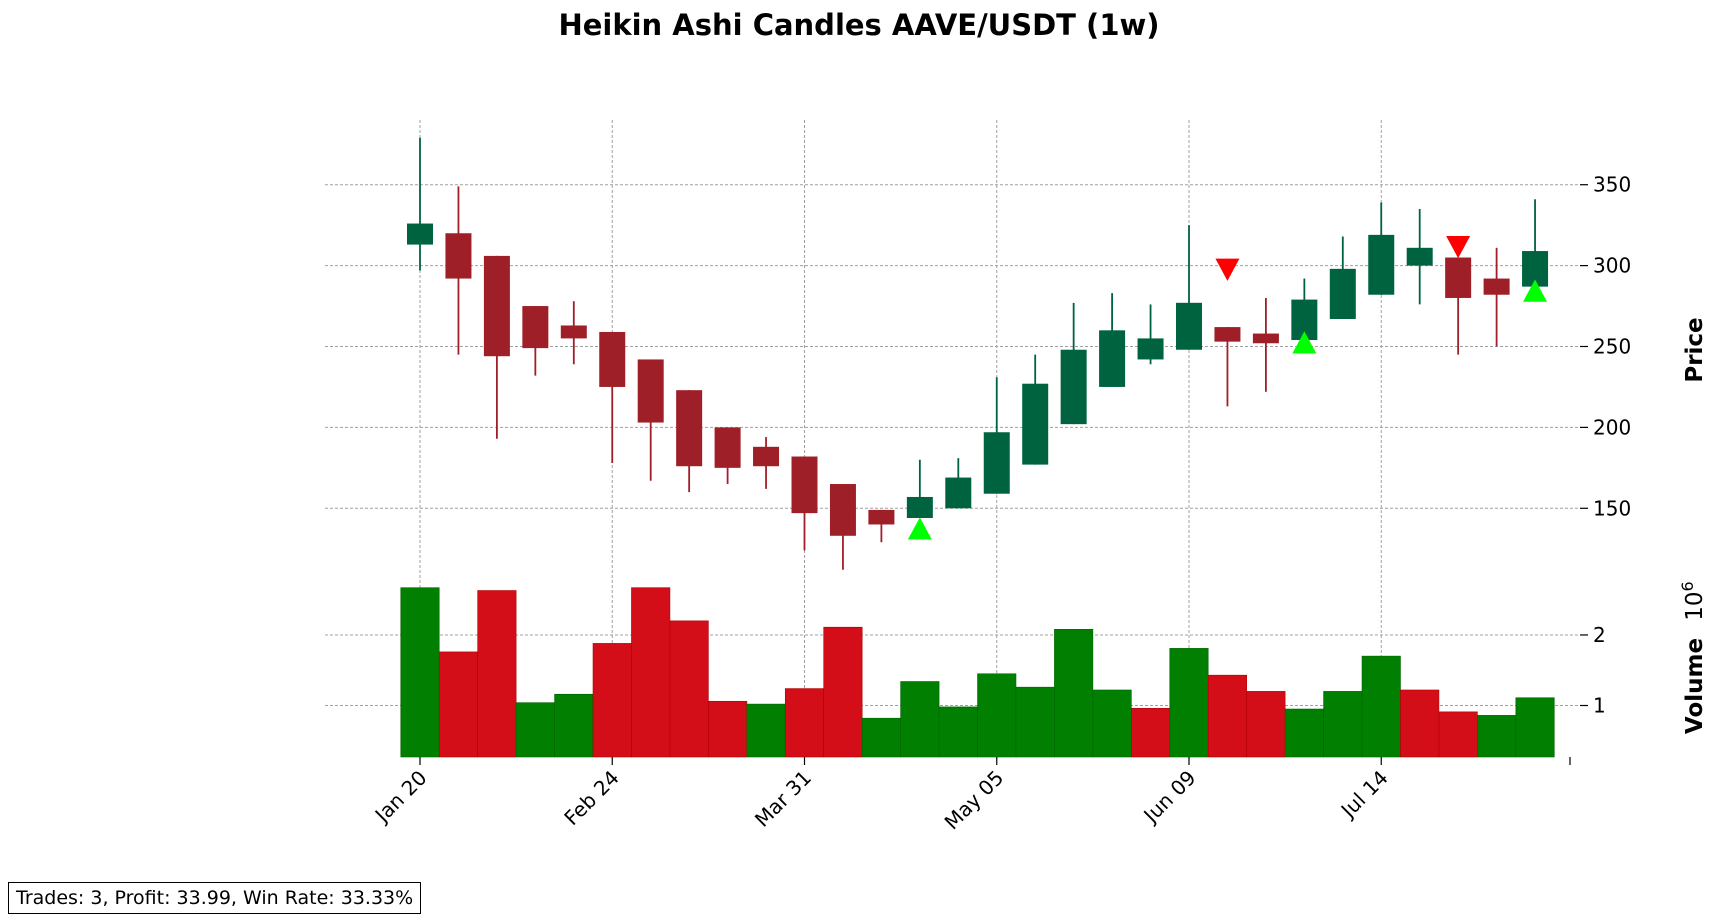  I want to click on x-tick-label: Jul 14, so click(1364, 795).